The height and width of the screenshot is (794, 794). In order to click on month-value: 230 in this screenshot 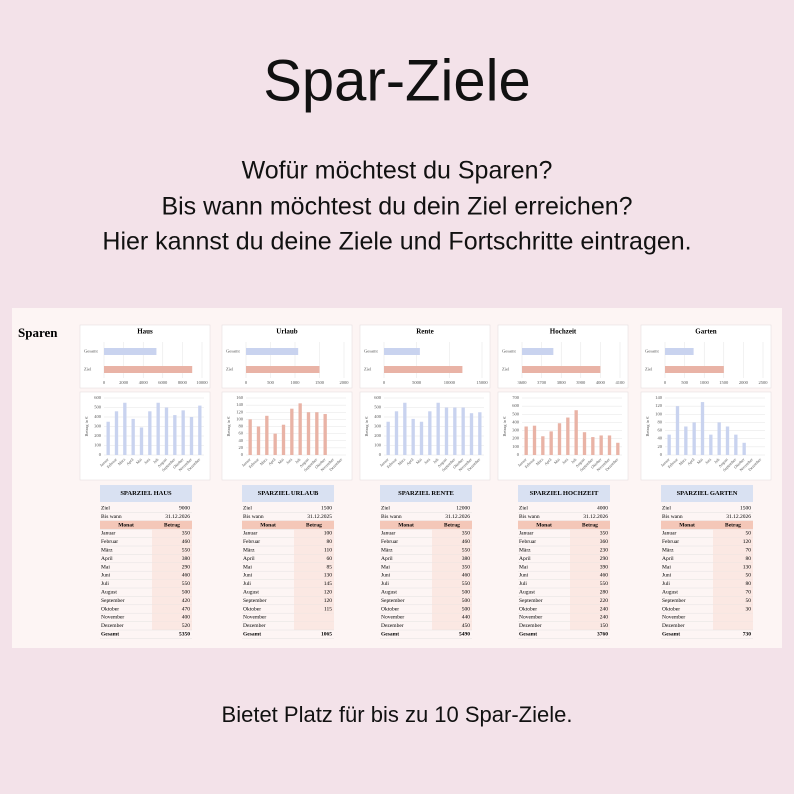, I will do `click(604, 550)`.